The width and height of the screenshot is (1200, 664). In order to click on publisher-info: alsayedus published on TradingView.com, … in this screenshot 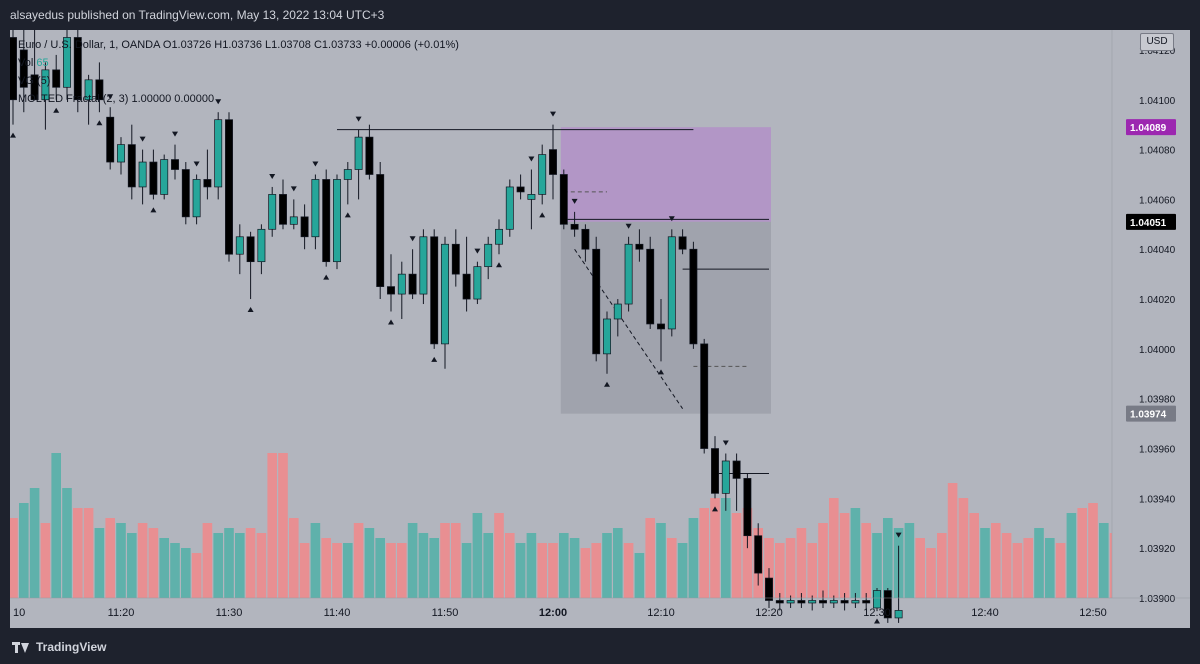, I will do `click(197, 15)`.